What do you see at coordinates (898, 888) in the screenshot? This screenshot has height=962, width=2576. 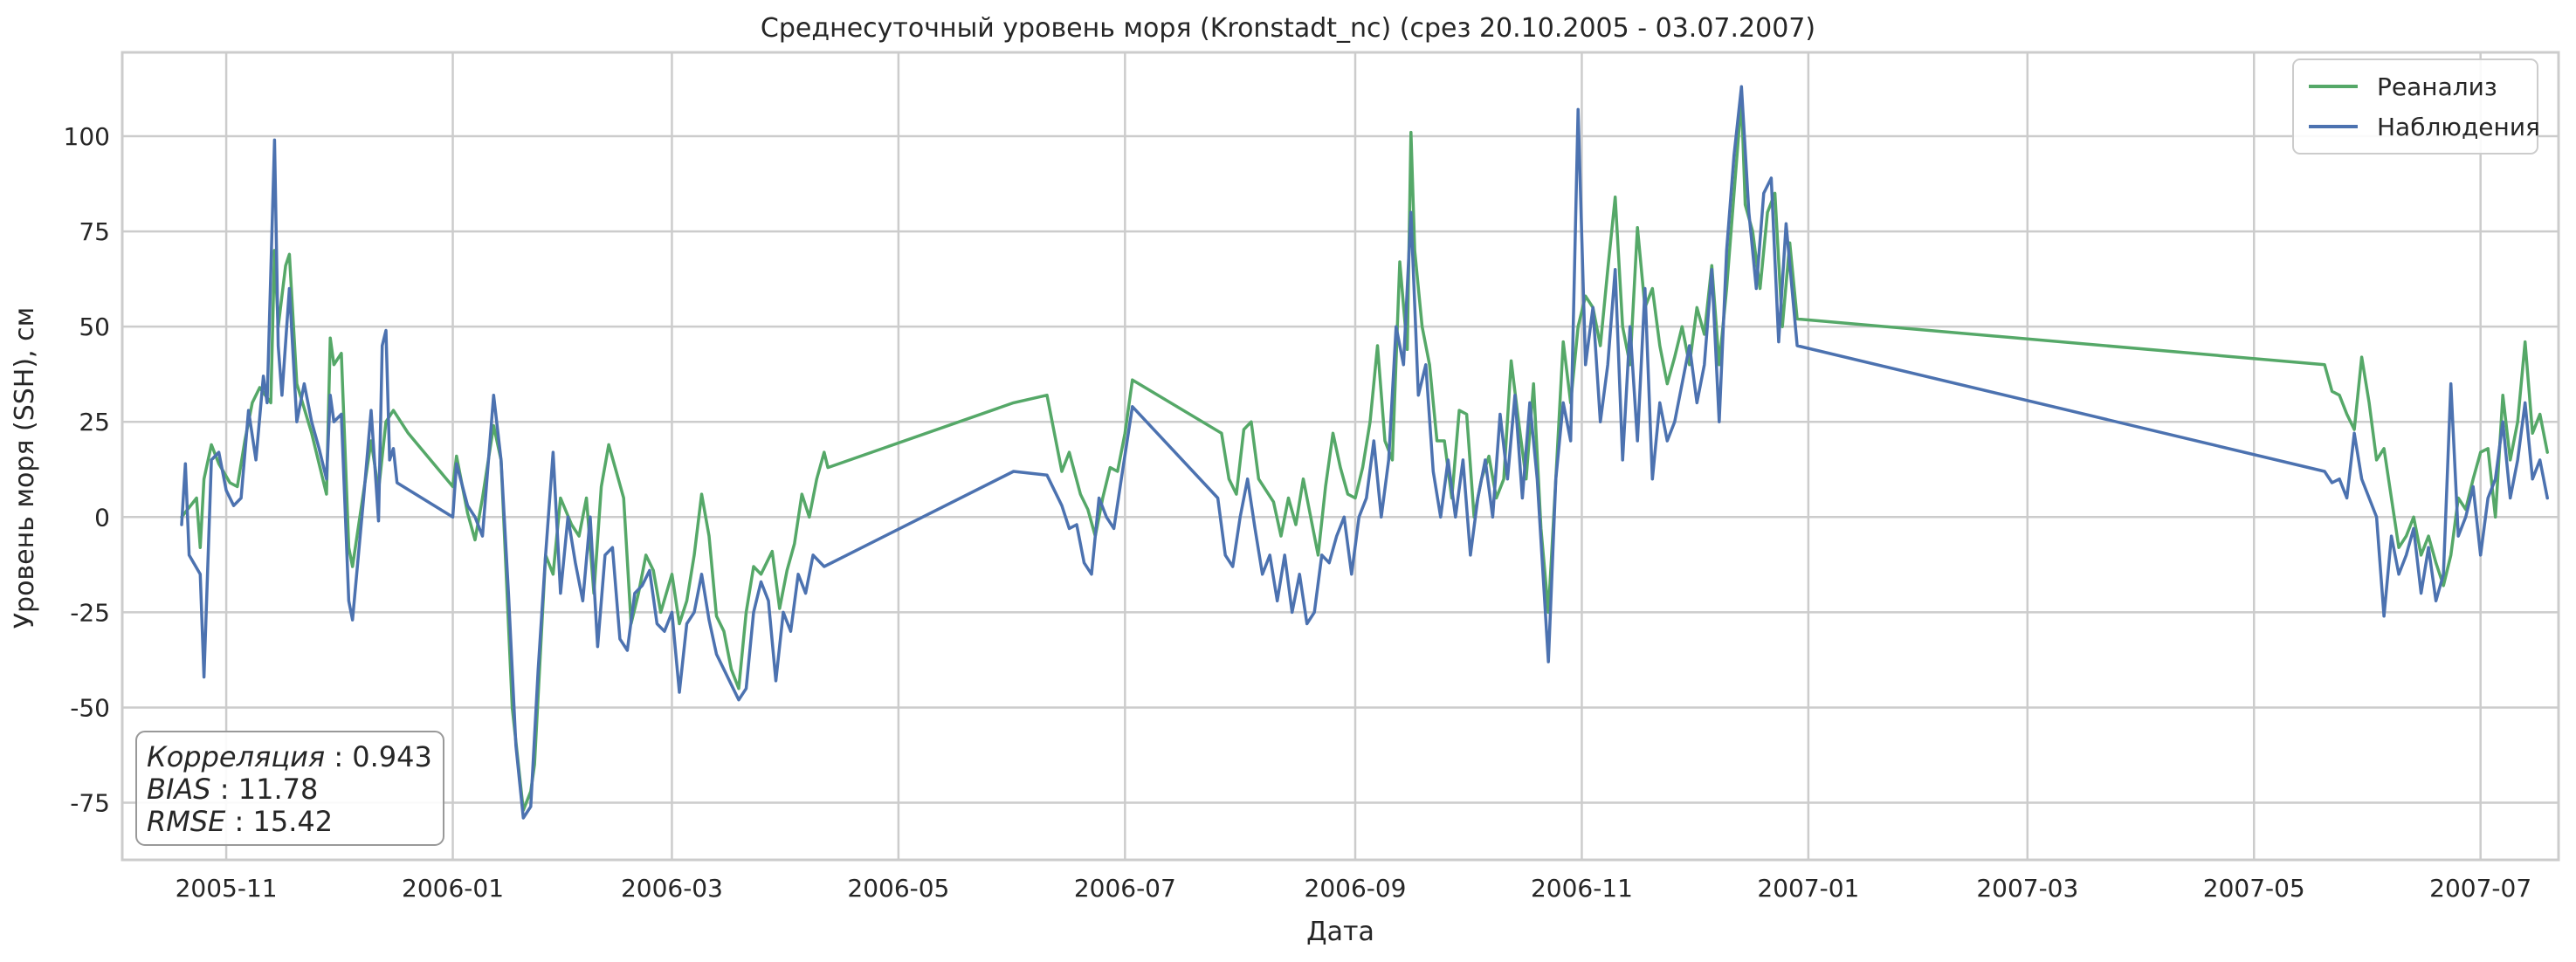 I see `x-tick-label: 2006-05` at bounding box center [898, 888].